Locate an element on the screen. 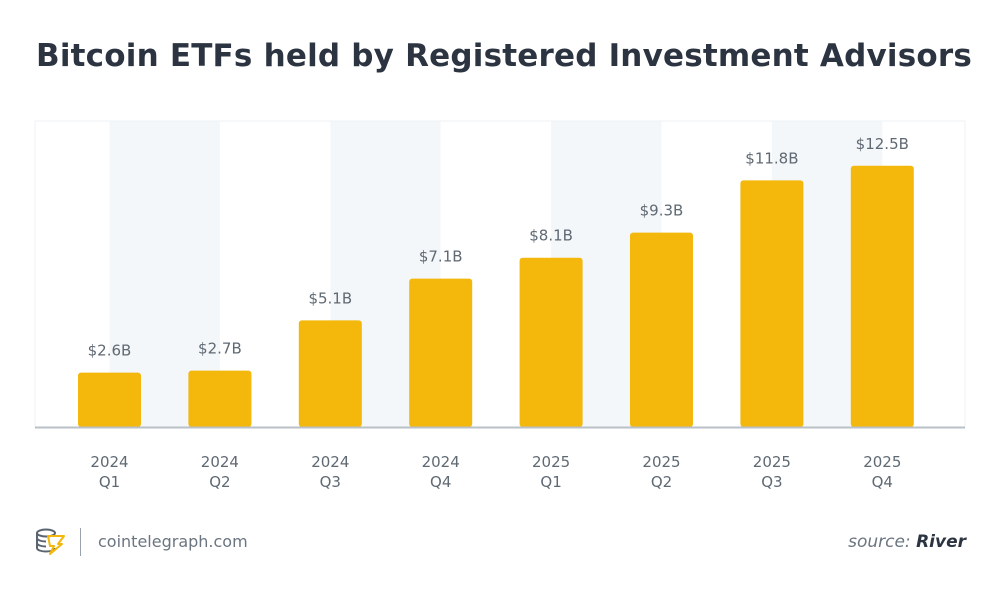 Image resolution: width=1000 pixels, height=600 pixels. source-credit: source: River is located at coordinates (907, 542).